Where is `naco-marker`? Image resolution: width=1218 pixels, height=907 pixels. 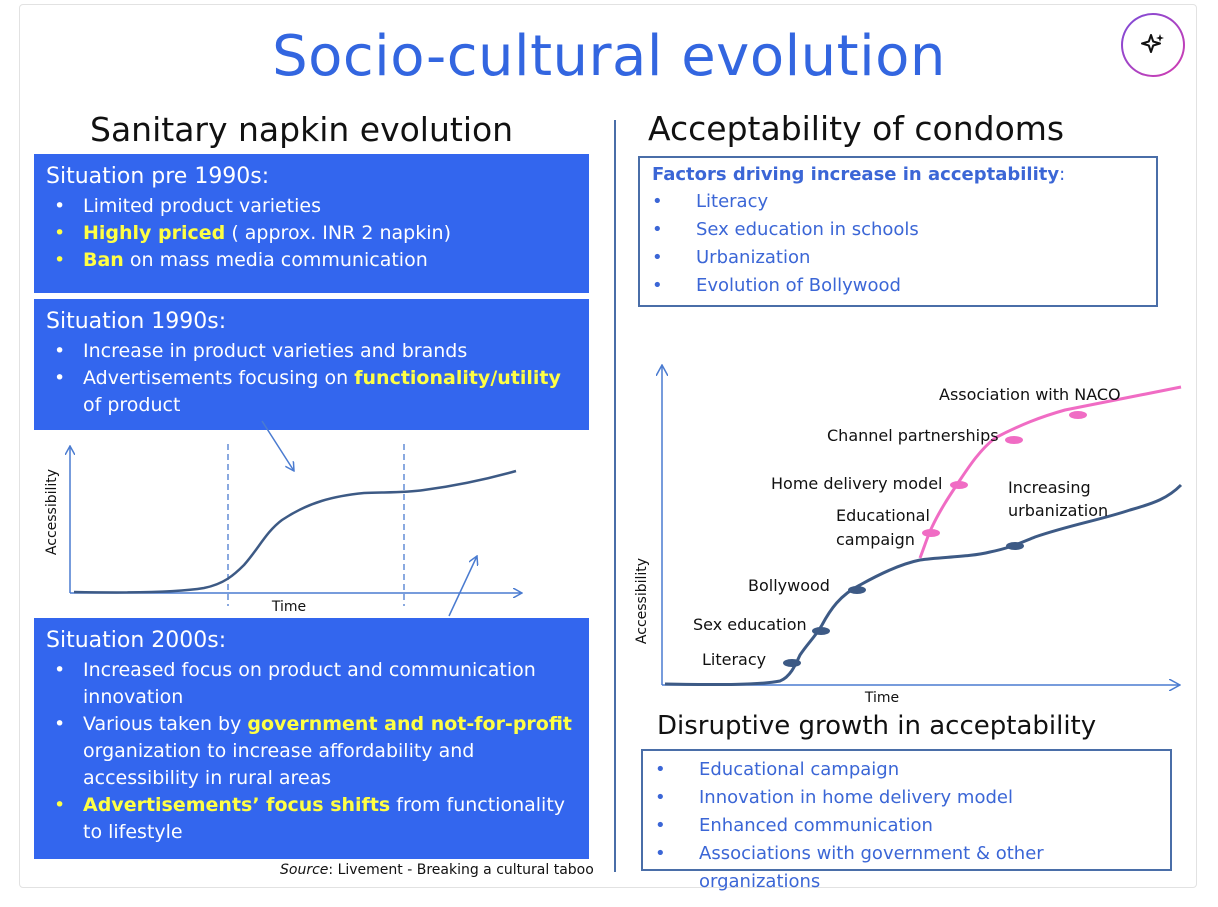
naco-marker is located at coordinates (1078, 415).